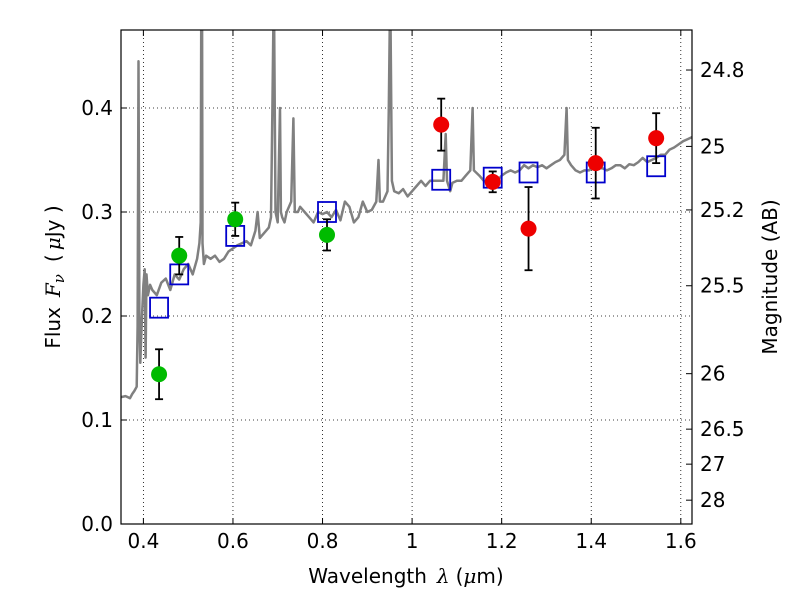  What do you see at coordinates (405, 576) in the screenshot?
I see `x-axis-label: Wavelength λ (μm)` at bounding box center [405, 576].